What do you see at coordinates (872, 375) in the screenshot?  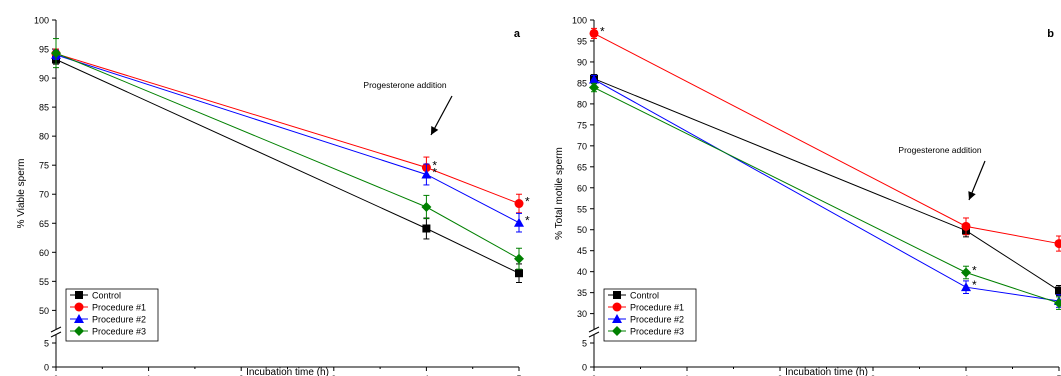 I see `x-tick-label: 3` at bounding box center [872, 375].